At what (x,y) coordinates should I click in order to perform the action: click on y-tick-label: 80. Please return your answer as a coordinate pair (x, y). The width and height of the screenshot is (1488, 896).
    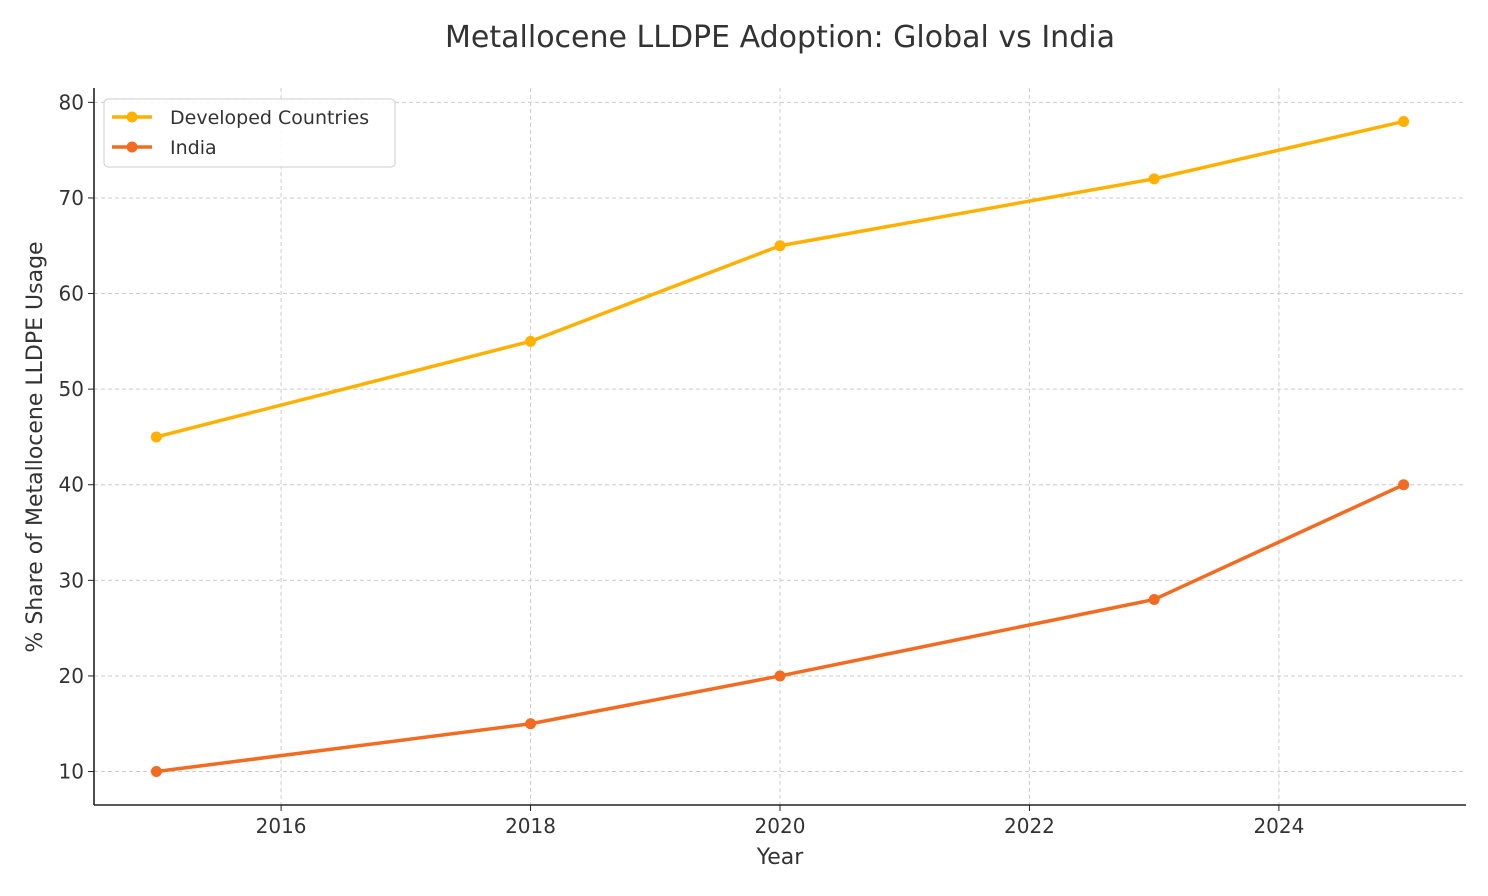
    Looking at the image, I should click on (71, 102).